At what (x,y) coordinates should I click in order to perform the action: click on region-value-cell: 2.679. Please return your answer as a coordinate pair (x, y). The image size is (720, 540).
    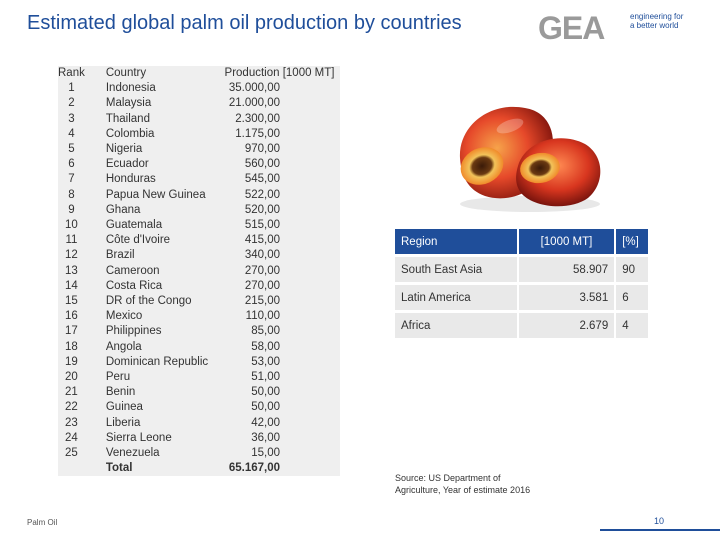
    Looking at the image, I should click on (567, 325).